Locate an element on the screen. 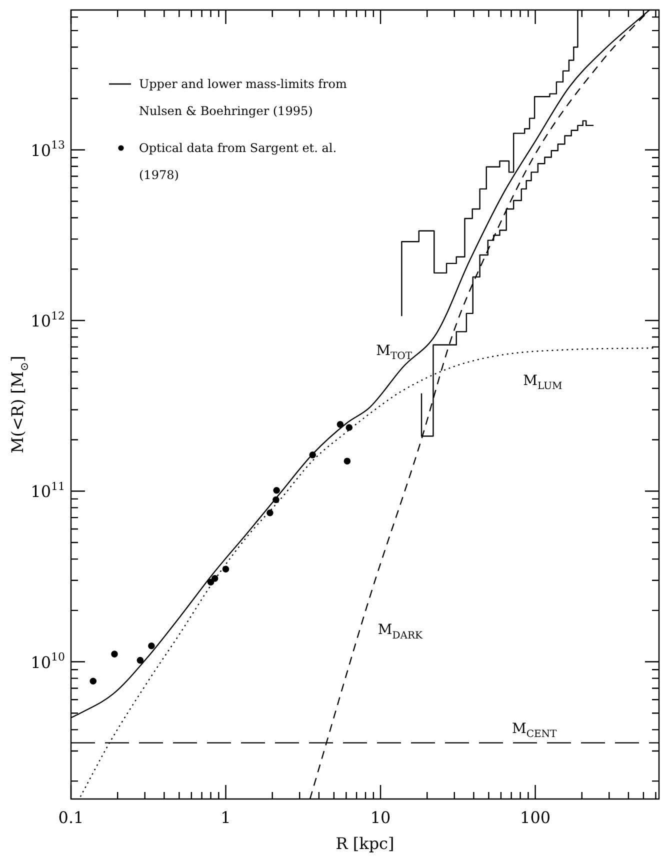  x-axis-title: R [kpc] is located at coordinates (365, 843).